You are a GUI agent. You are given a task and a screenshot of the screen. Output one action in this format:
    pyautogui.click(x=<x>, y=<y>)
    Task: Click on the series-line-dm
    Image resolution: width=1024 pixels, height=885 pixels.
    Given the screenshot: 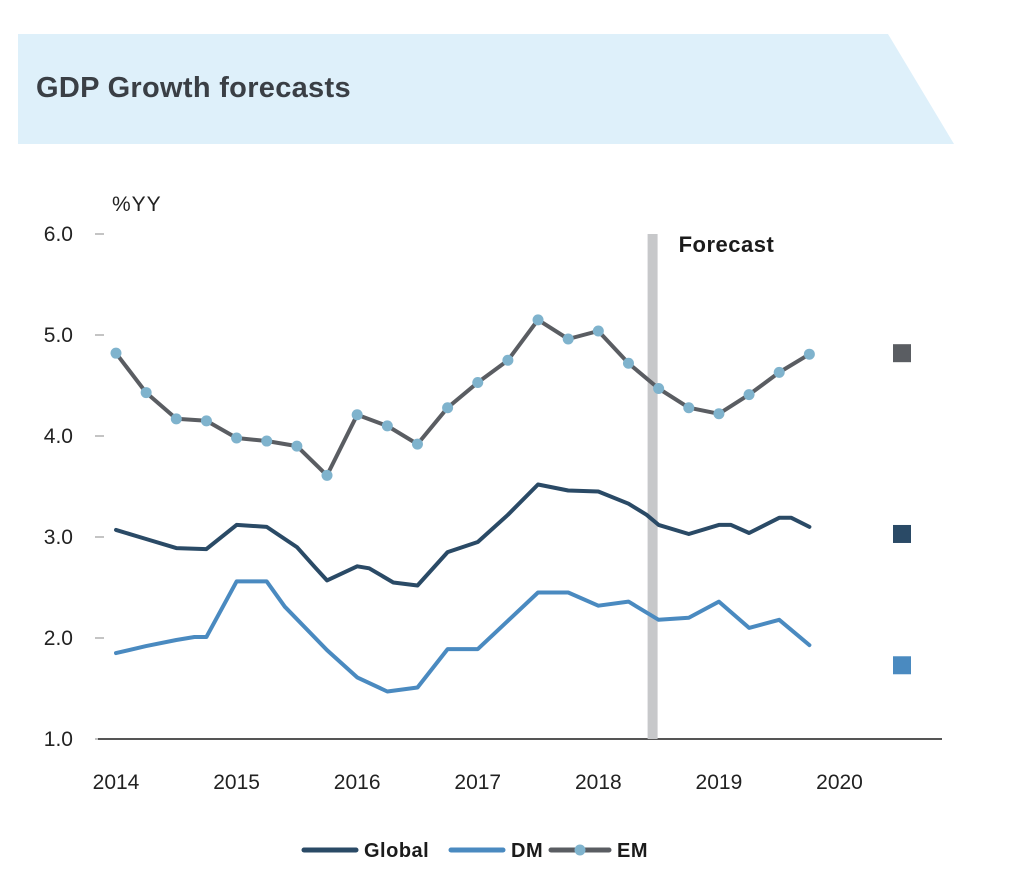 What is the action you would take?
    pyautogui.click(x=463, y=636)
    